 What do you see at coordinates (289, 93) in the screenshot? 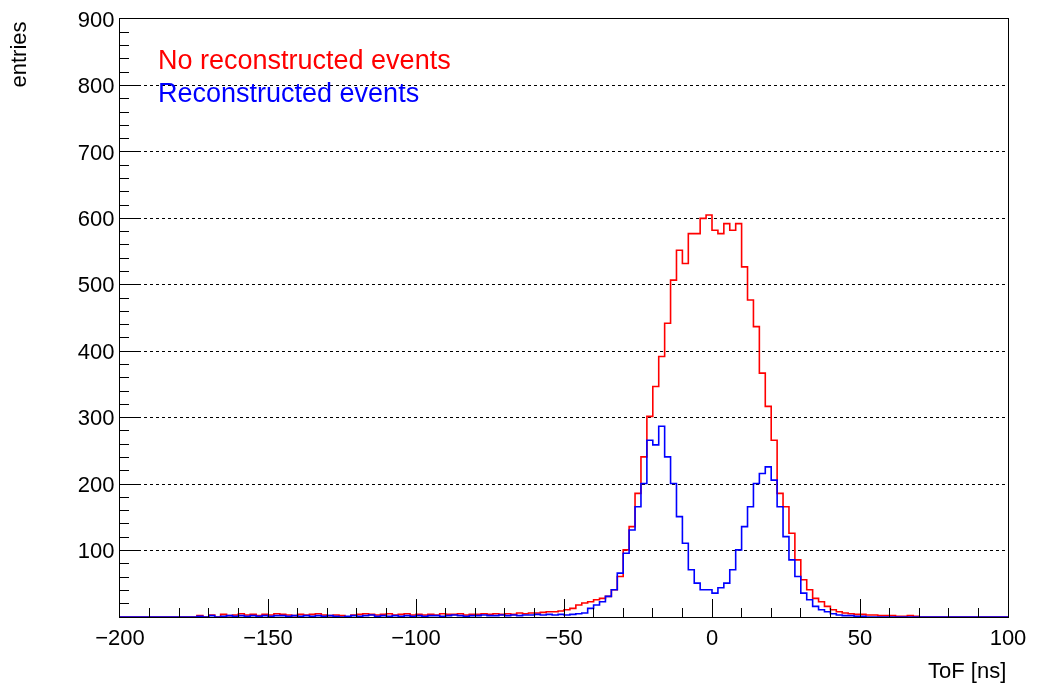
I see `text: Reconstructed events` at bounding box center [289, 93].